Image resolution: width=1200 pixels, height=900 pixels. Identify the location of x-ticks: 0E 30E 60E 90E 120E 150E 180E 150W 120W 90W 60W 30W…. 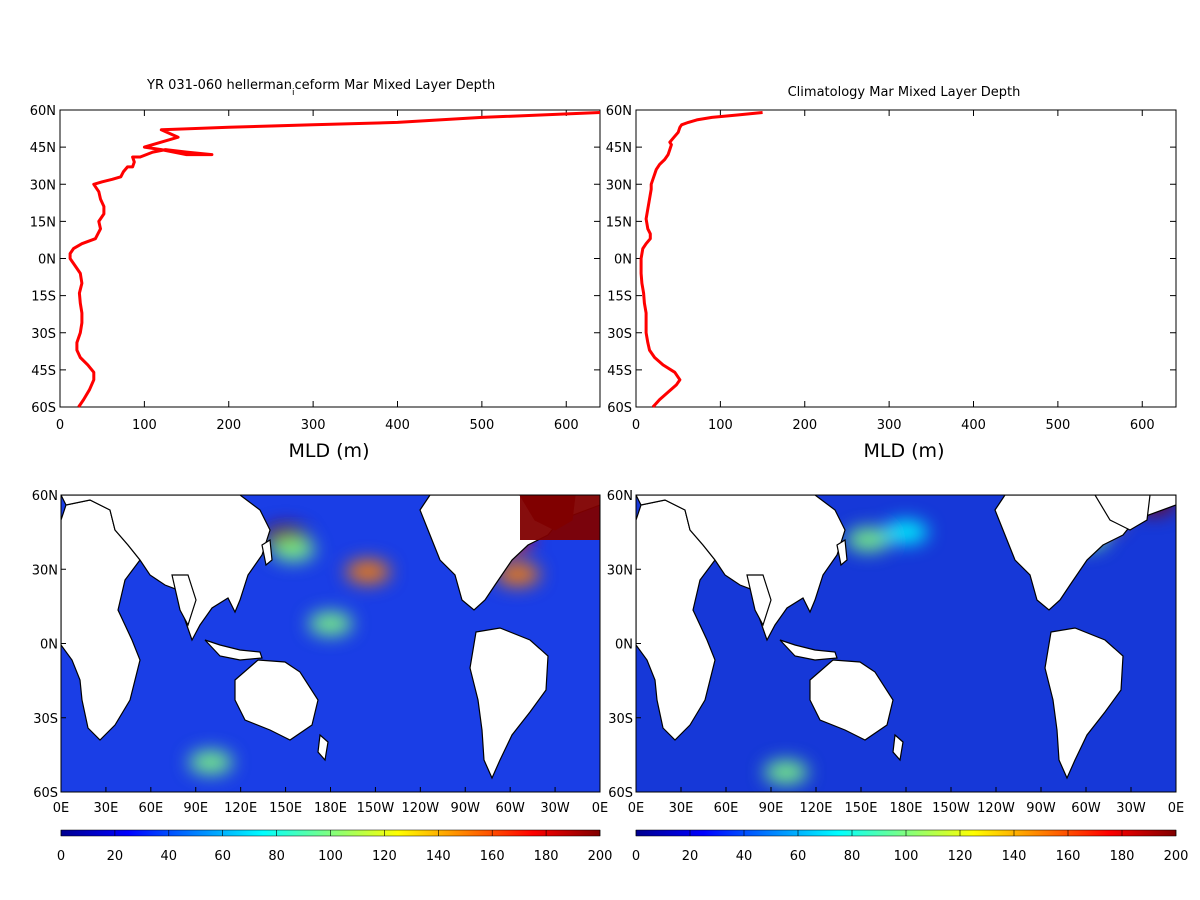
(906, 801).